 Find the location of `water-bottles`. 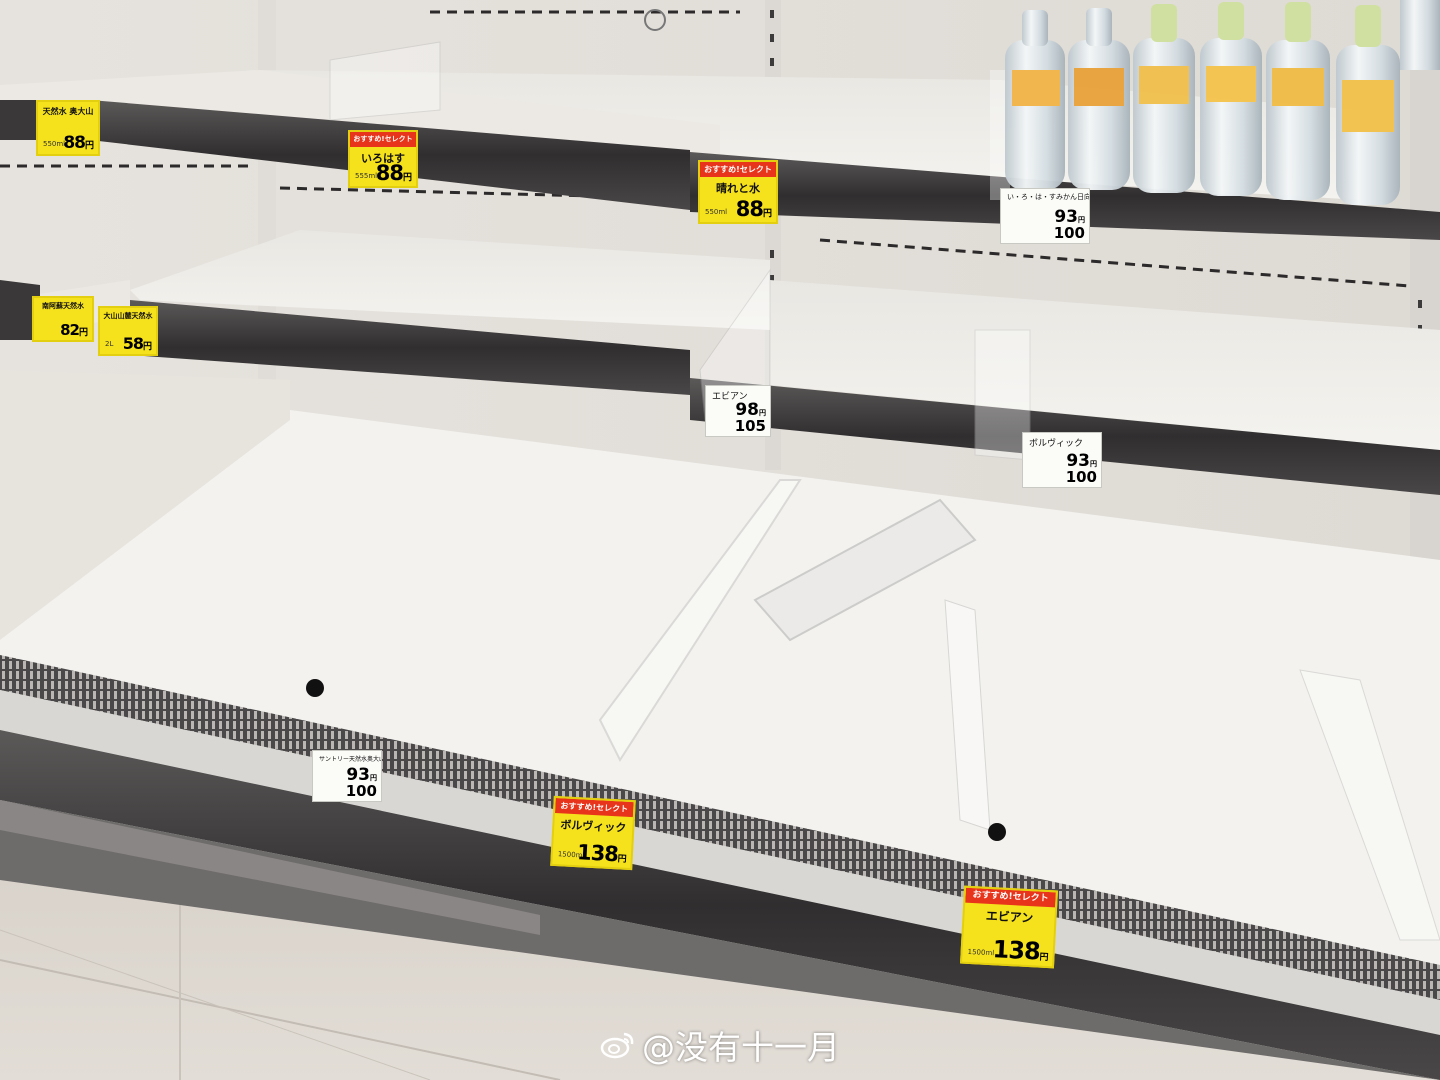

water-bottles is located at coordinates (1222, 102).